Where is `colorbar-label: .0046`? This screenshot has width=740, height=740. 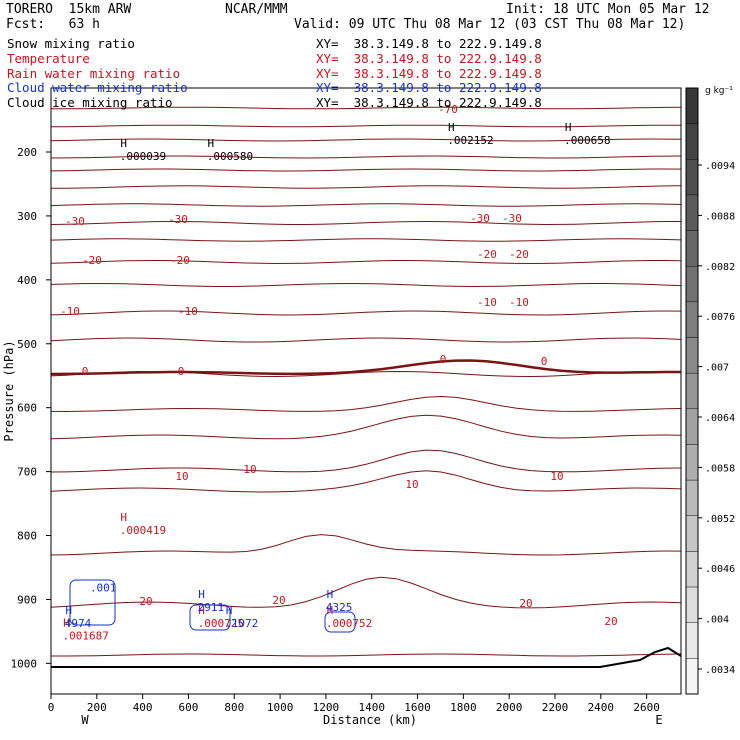 colorbar-label: .0046 is located at coordinates (720, 569).